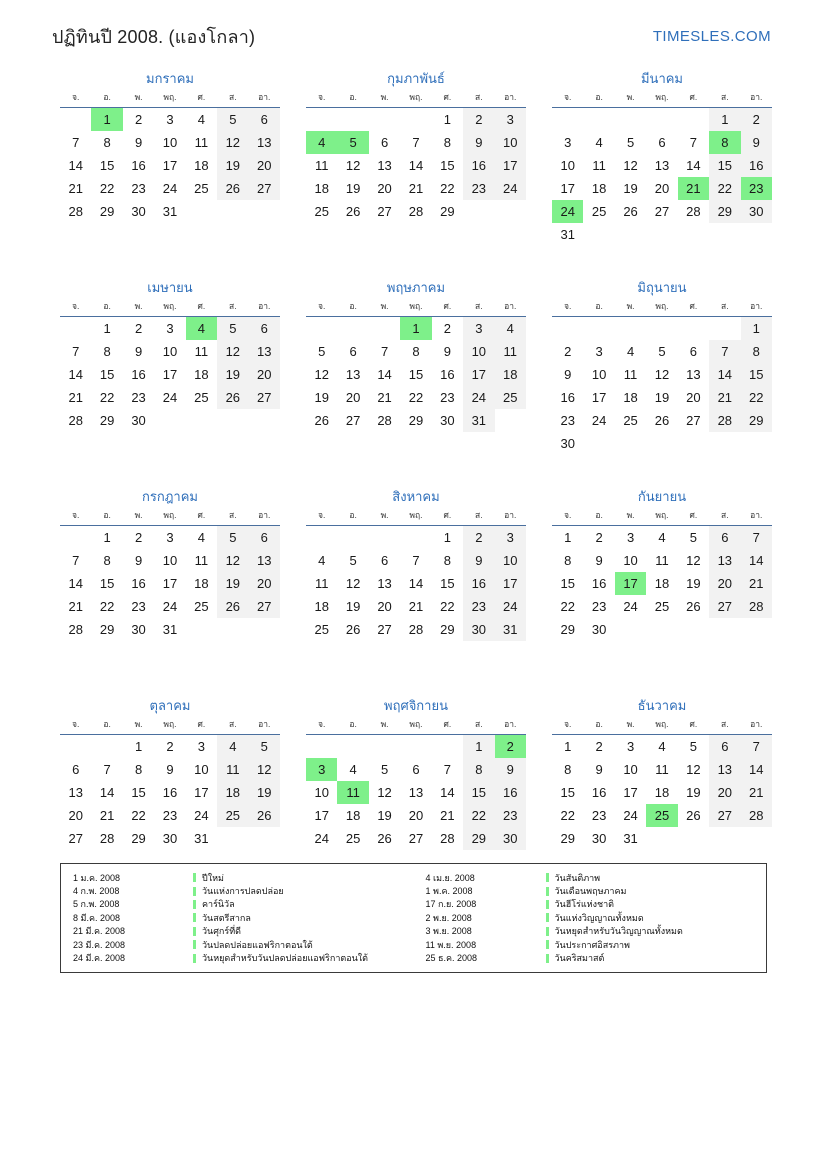 This screenshot has width=827, height=1169. Describe the element at coordinates (76, 769) in the screenshot. I see `day-cell: 6` at that location.